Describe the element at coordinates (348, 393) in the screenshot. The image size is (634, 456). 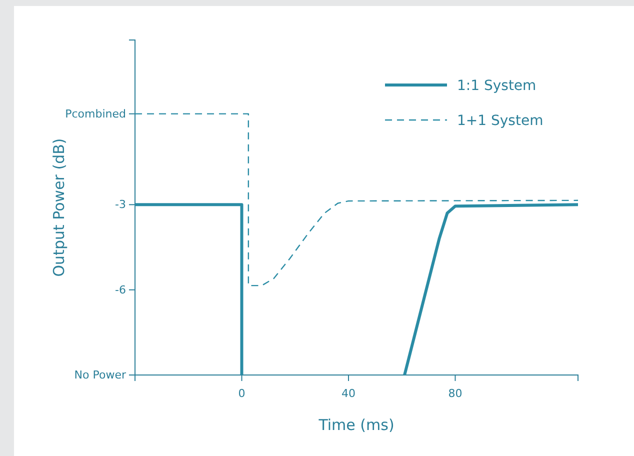
I see `x-tick-label: 40` at that location.